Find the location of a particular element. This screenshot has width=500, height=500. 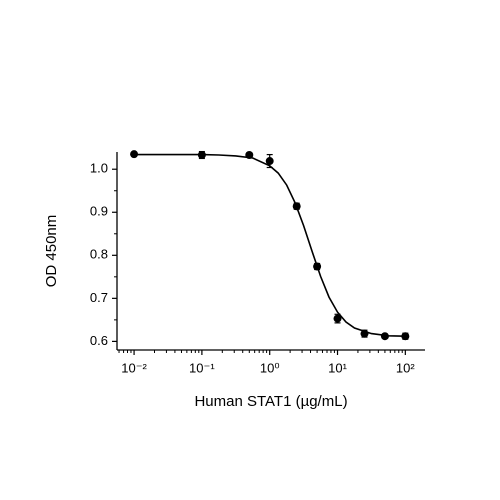

x-tick-label: 10⁻² is located at coordinates (134, 367).